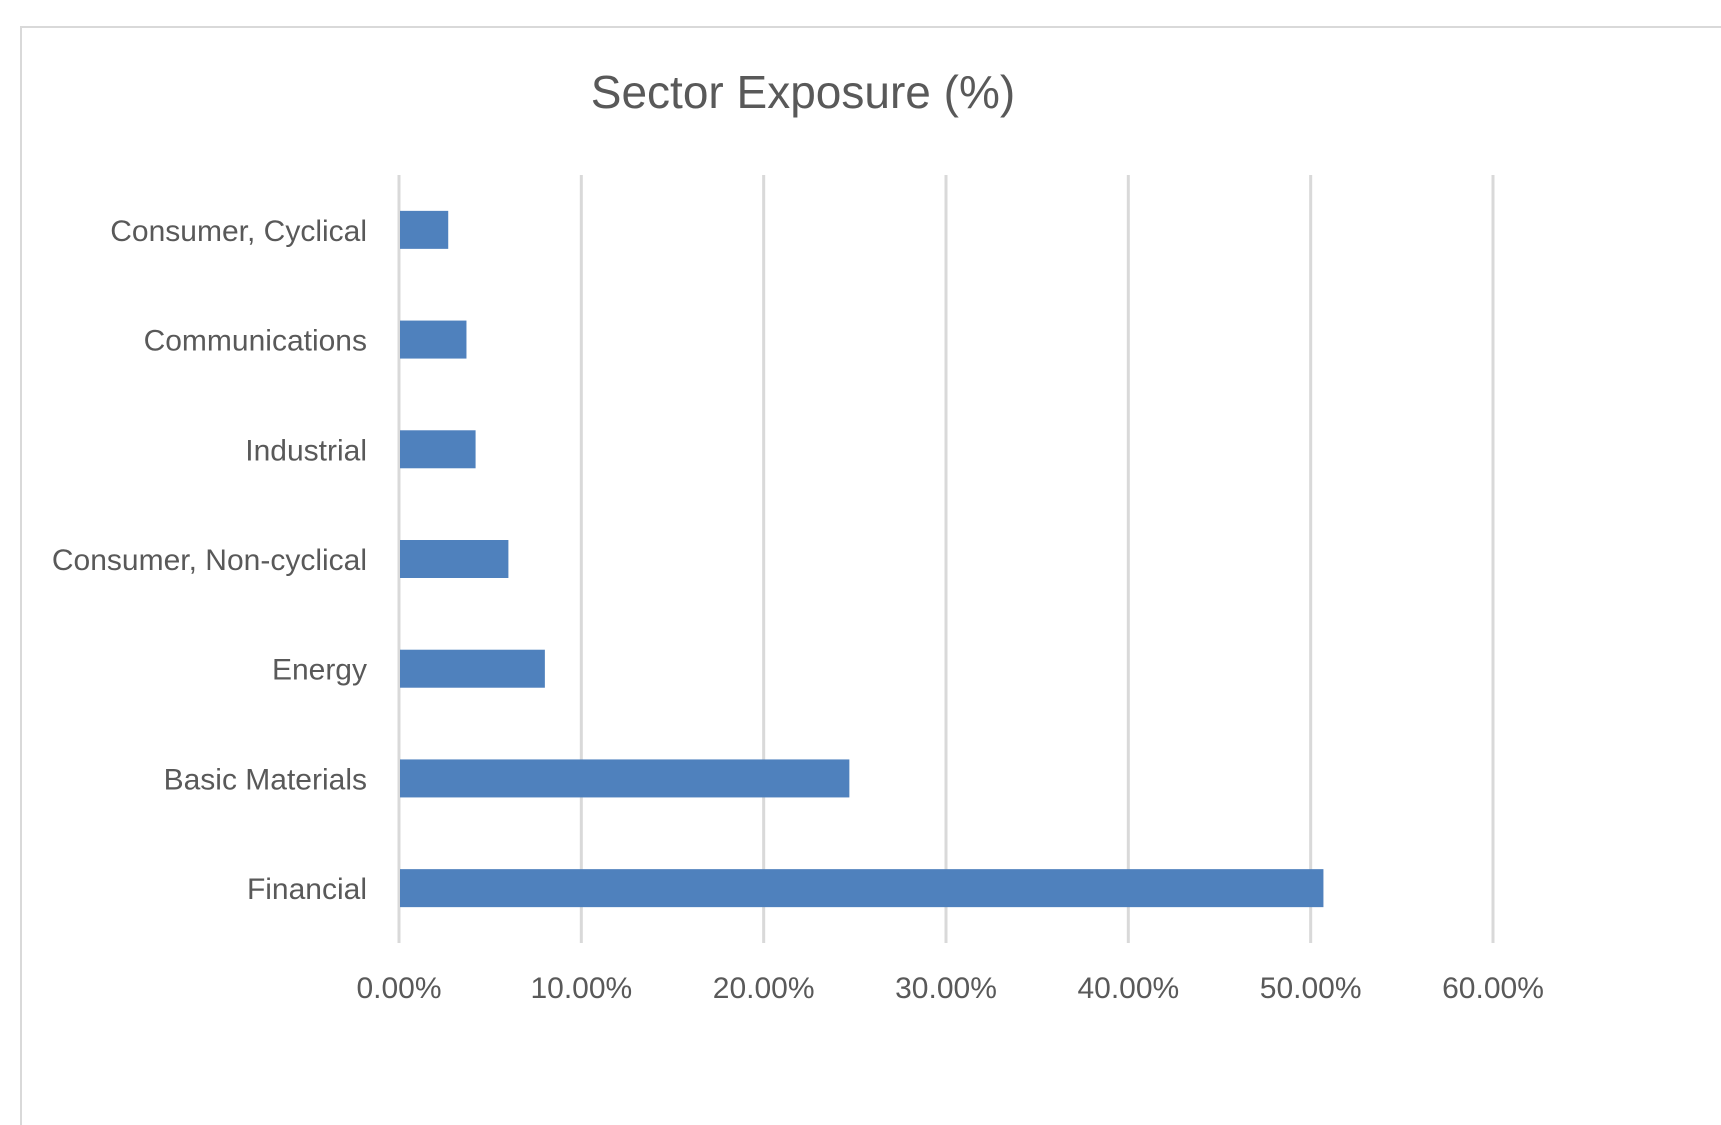 The image size is (1721, 1125). Describe the element at coordinates (307, 889) in the screenshot. I see `category-label: Financial` at that location.